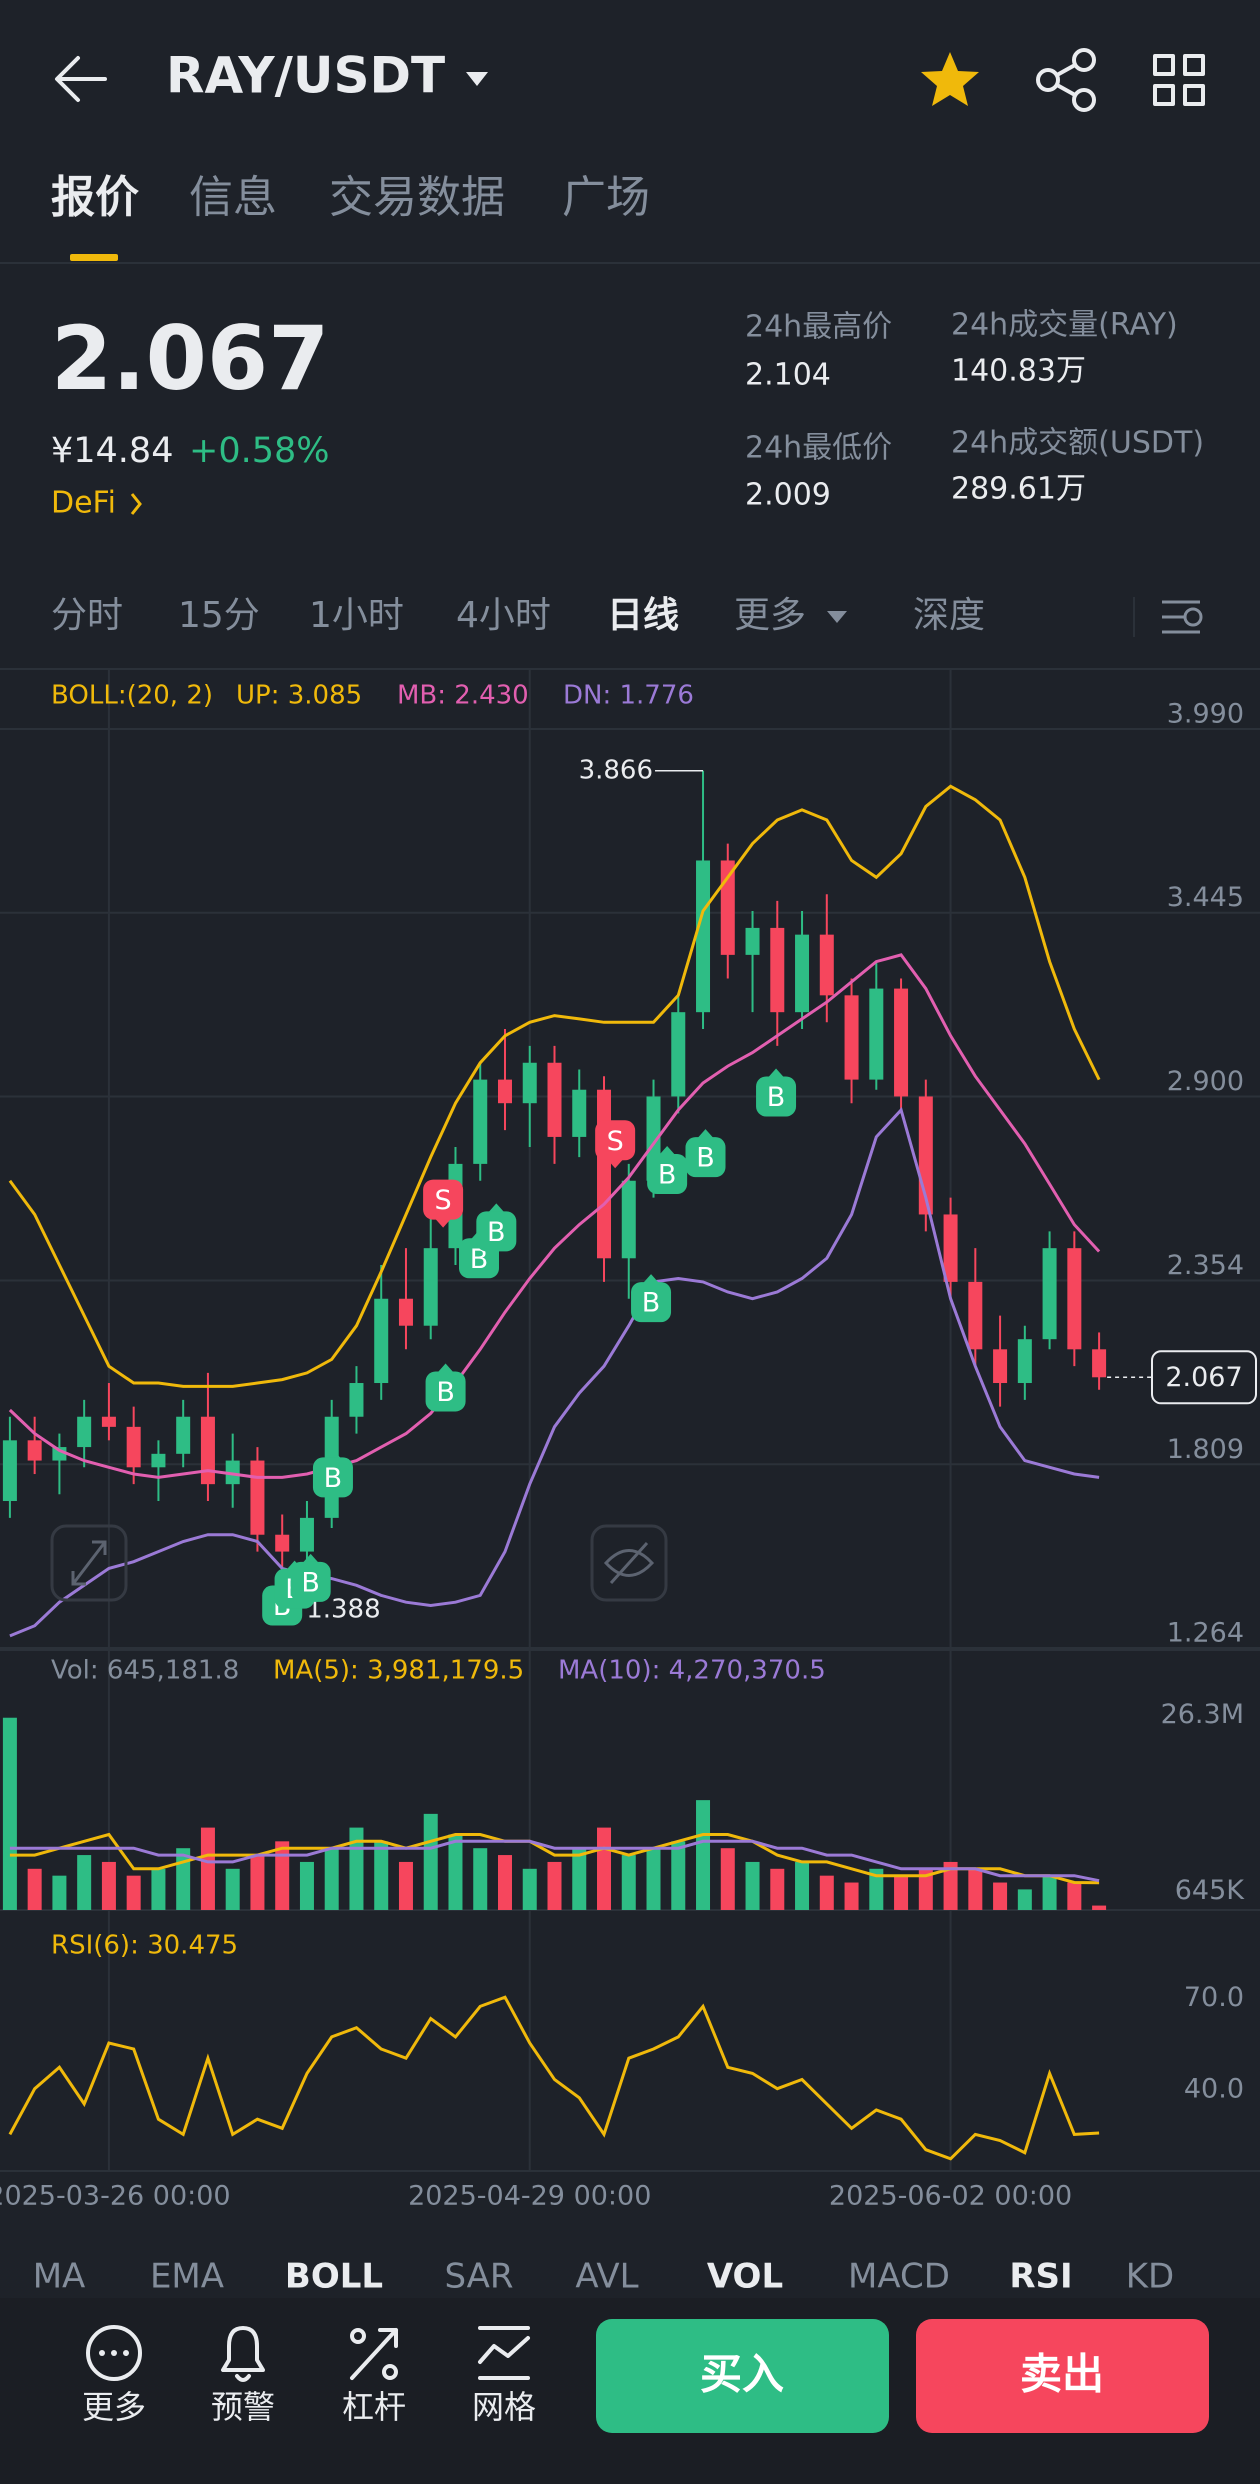 This screenshot has width=1260, height=2484. I want to click on interval: 1小时, so click(356, 615).